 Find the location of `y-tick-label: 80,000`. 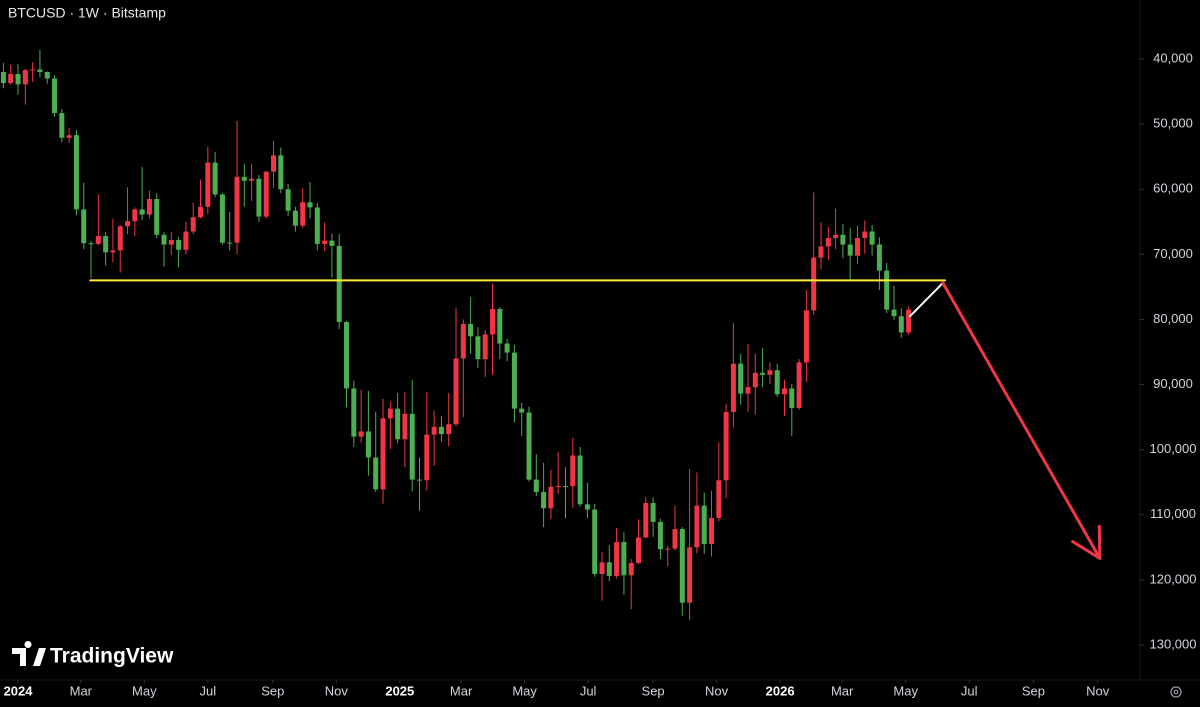

y-tick-label: 80,000 is located at coordinates (1173, 318).